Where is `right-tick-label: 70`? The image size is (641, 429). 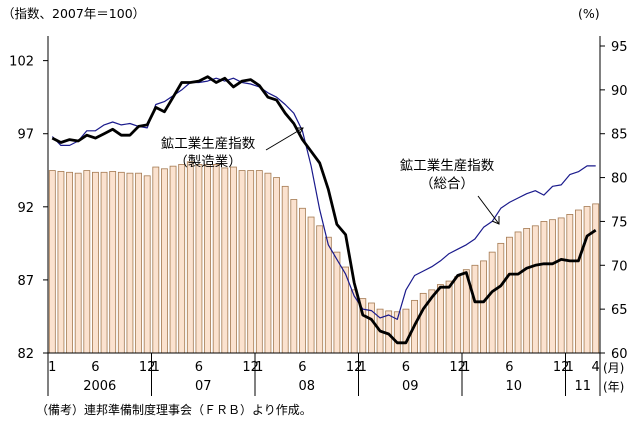 right-tick-label: 70 is located at coordinates (619, 266).